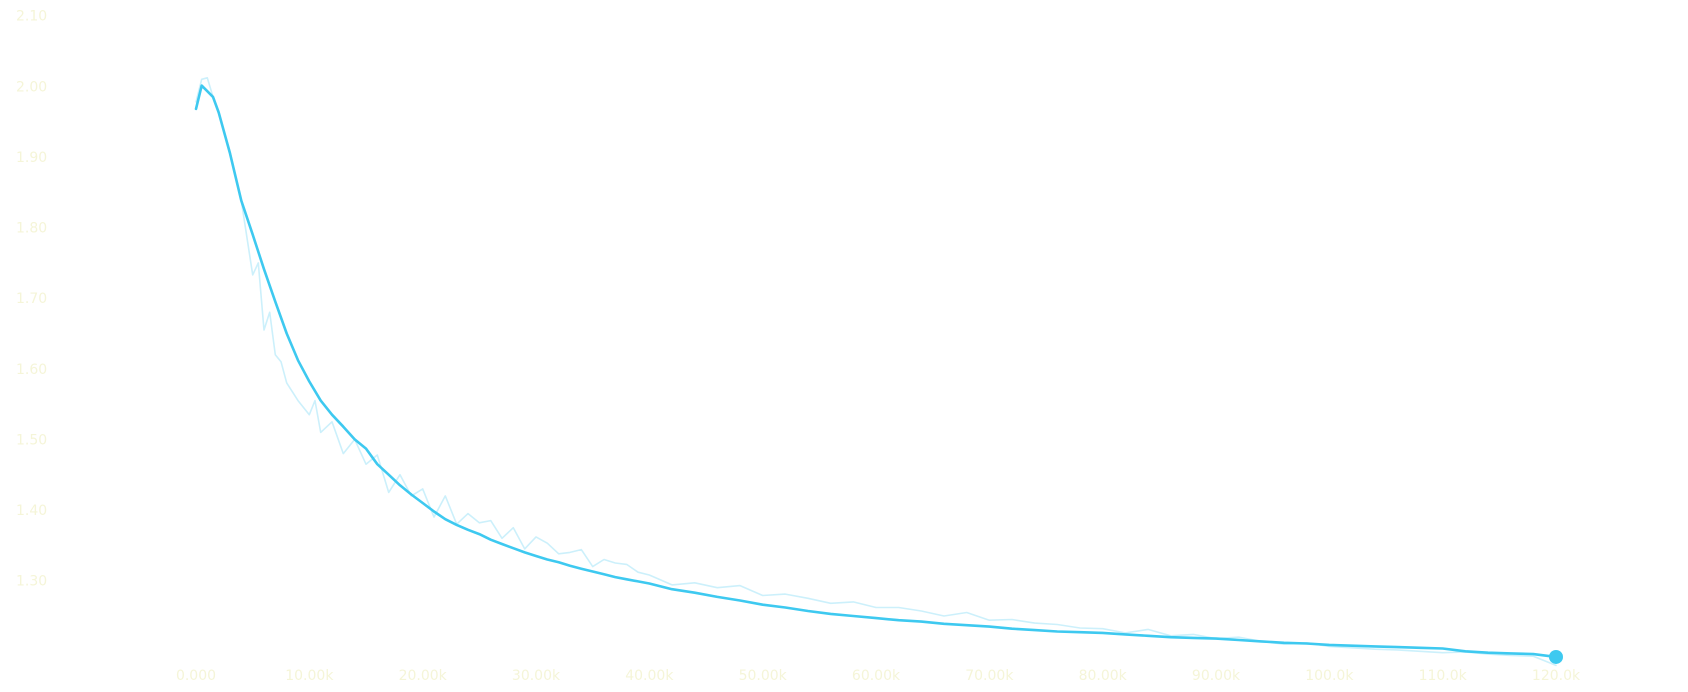  Describe the element at coordinates (31, 229) in the screenshot. I see `y-tick-label: 1.80` at that location.